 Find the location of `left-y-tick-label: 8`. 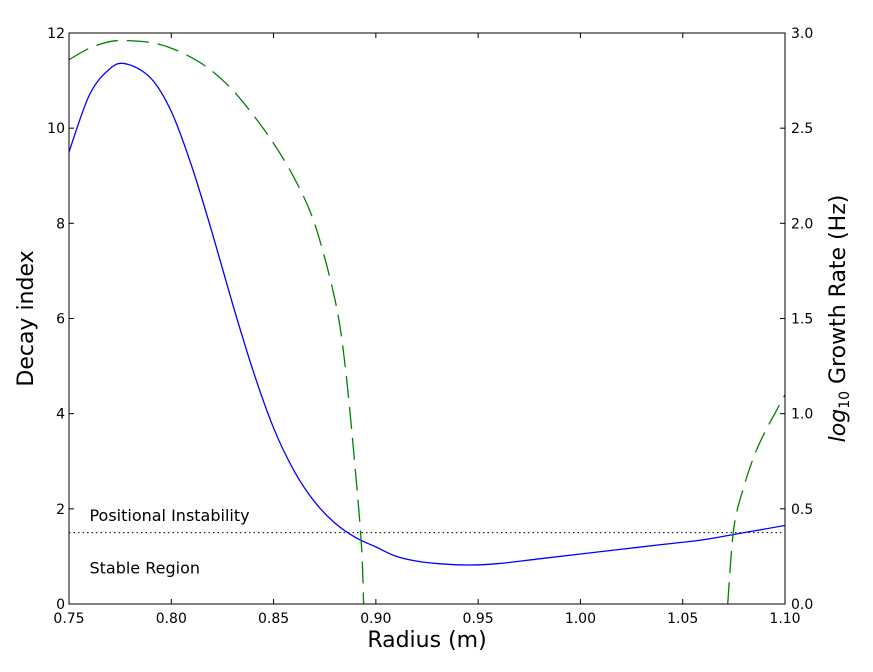

left-y-tick-label: 8 is located at coordinates (60, 224).